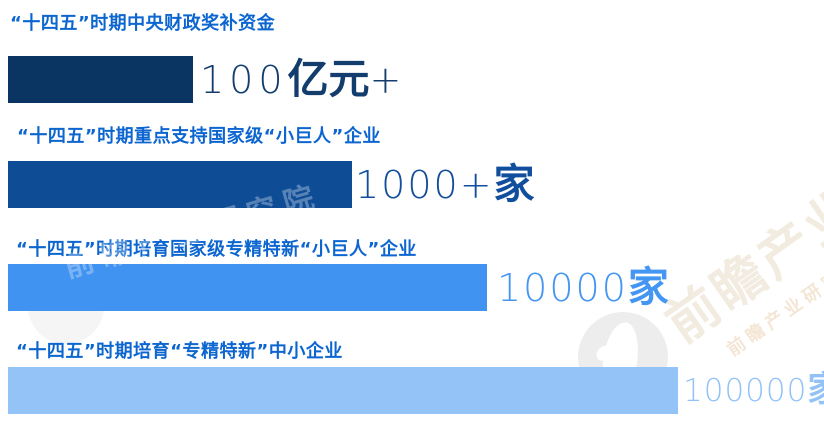  What do you see at coordinates (216, 249) in the screenshot?
I see `bar-label-little-giants: “十四五”时期培育国家级专精特新“小巨人”企业` at bounding box center [216, 249].